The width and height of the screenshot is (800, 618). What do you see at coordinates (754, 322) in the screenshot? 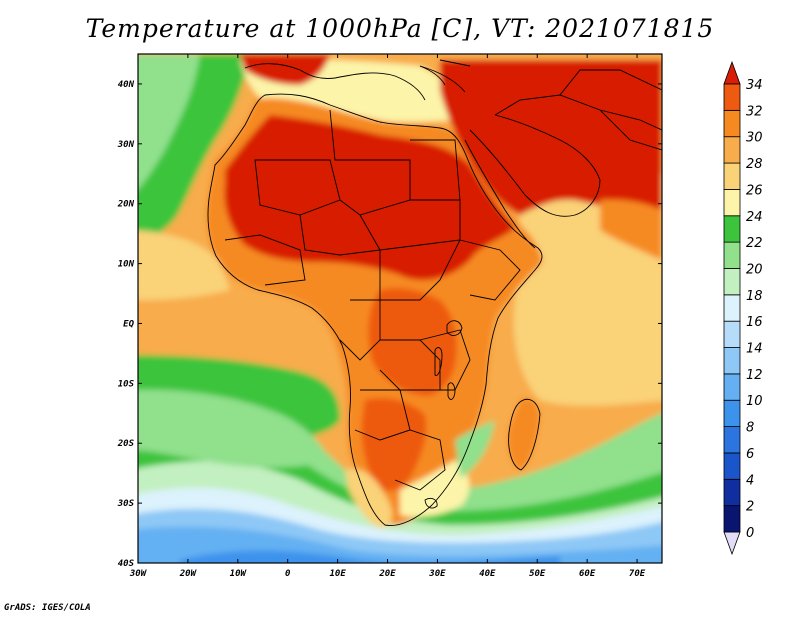
I see `colorbar-label: 16` at bounding box center [754, 322].